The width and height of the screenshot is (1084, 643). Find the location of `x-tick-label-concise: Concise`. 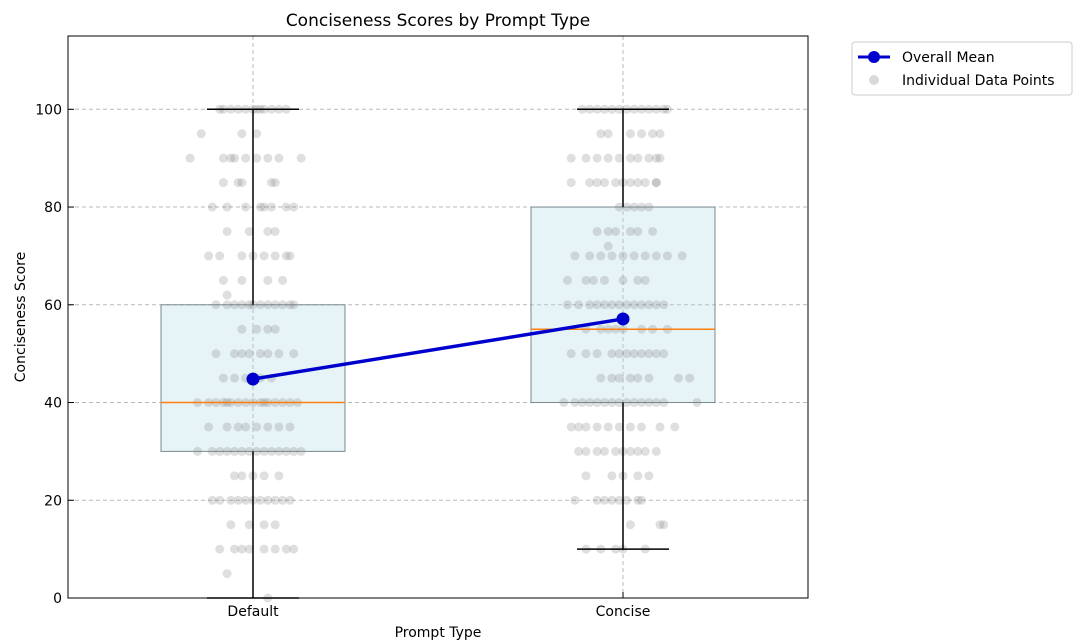

x-tick-label-concise: Concise is located at coordinates (623, 612).